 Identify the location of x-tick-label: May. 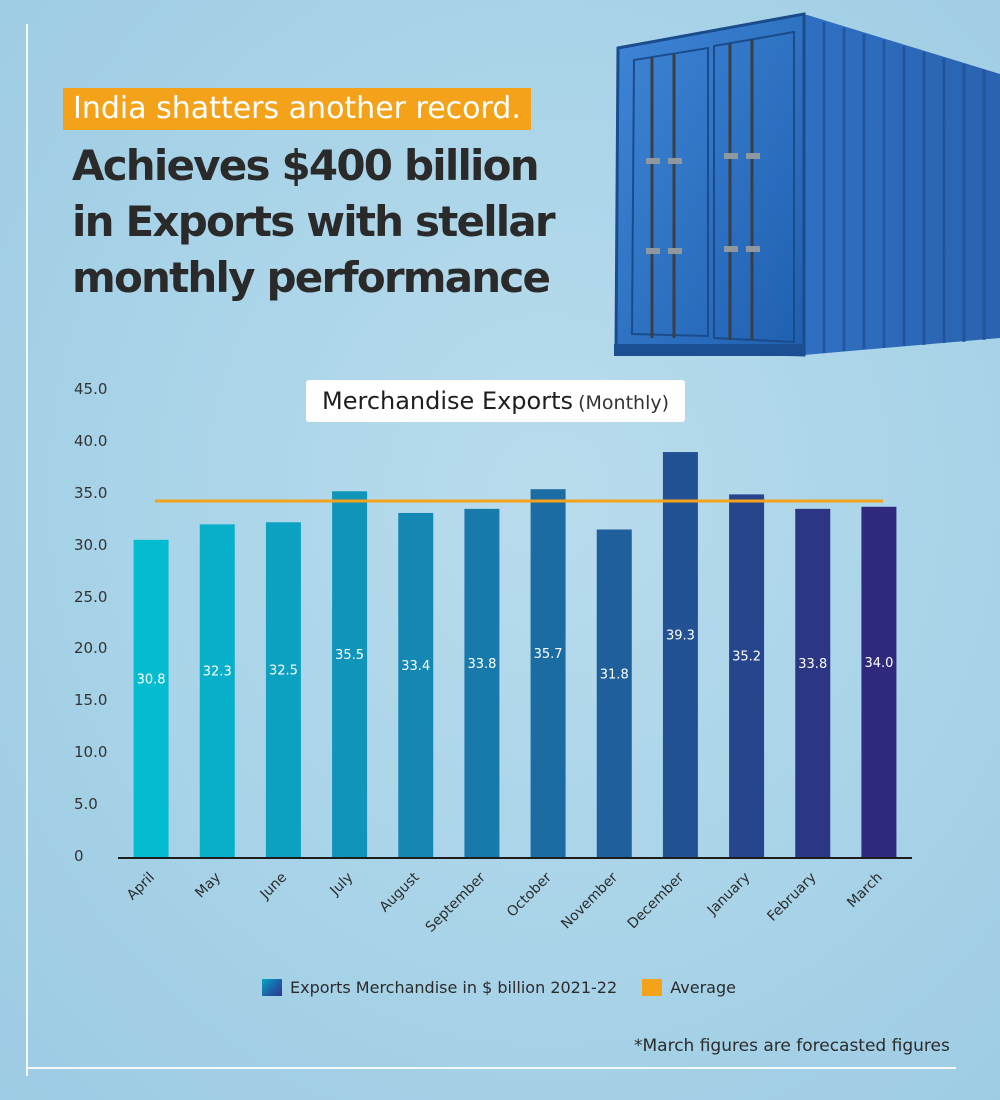
(208, 886).